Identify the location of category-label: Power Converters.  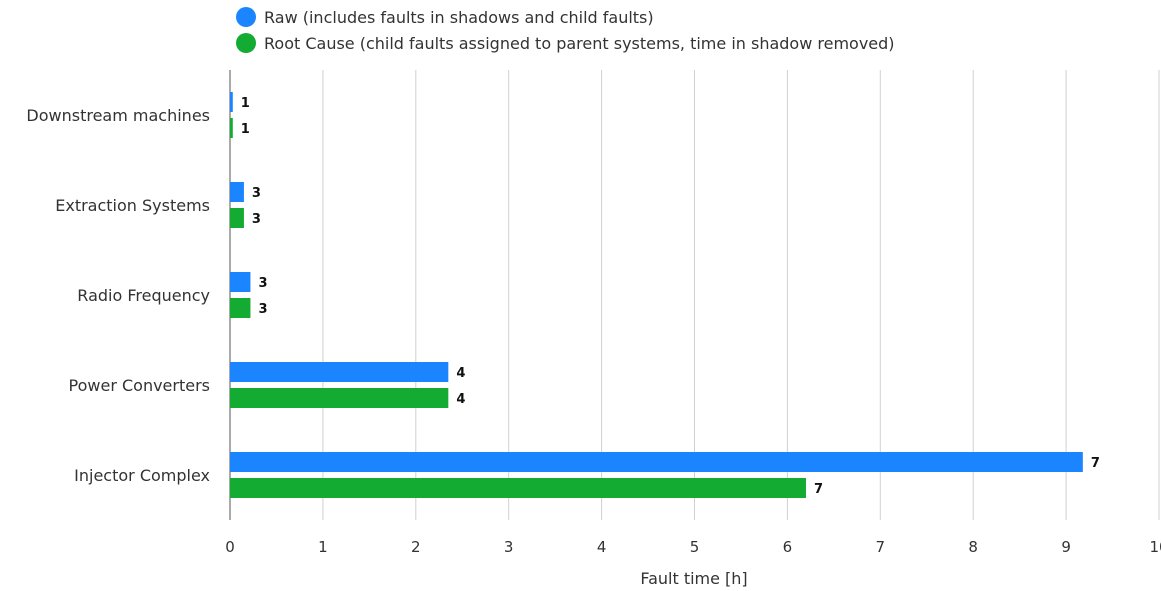
(139, 385).